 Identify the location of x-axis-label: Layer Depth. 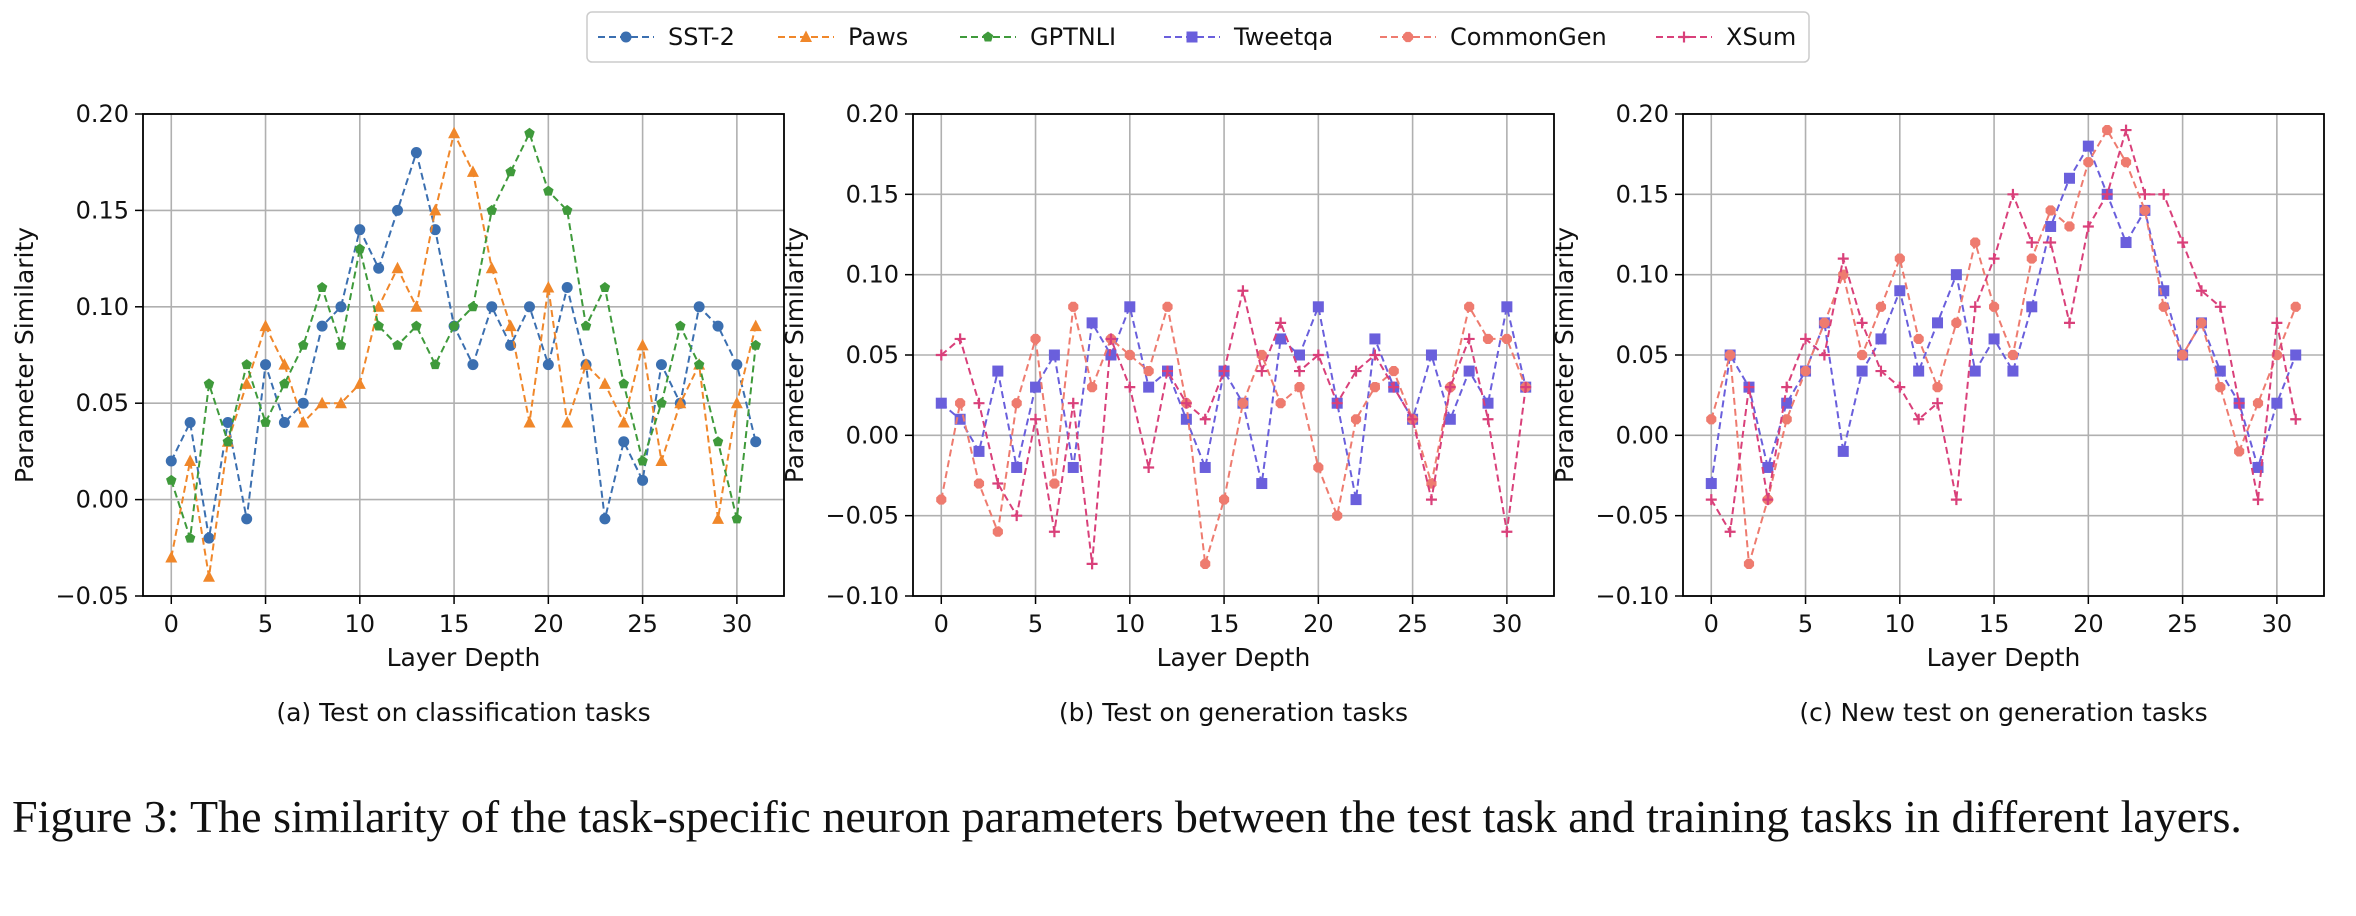
(2004, 657).